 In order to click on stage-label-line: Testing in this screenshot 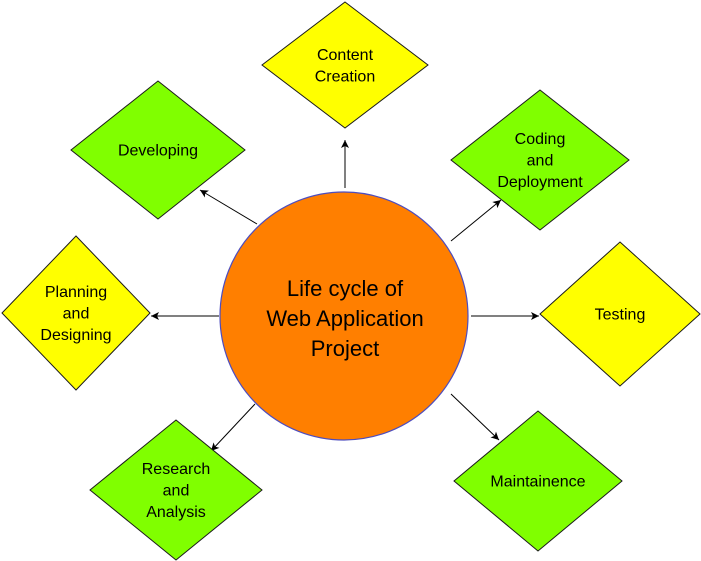, I will do `click(620, 315)`.